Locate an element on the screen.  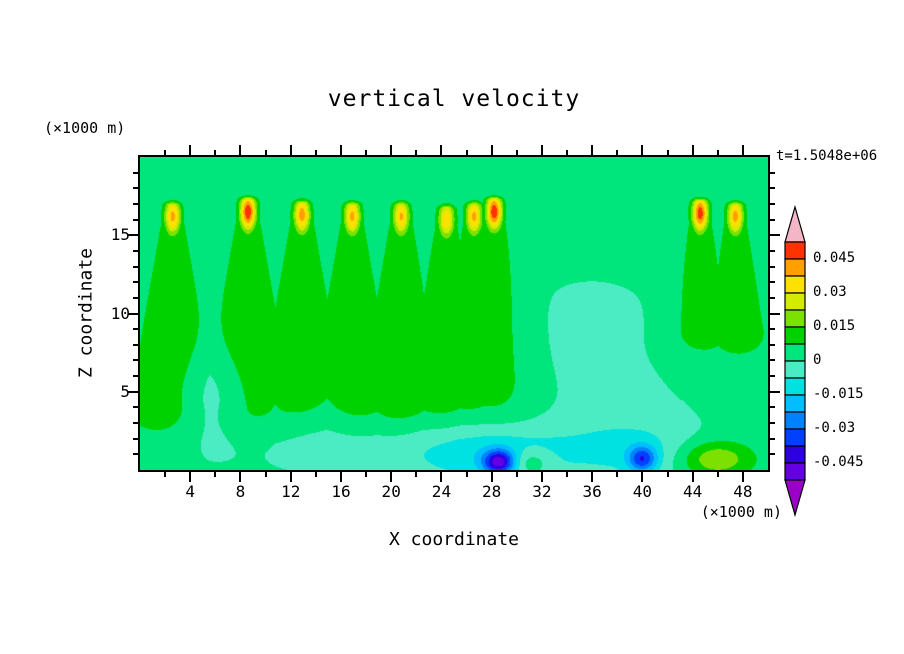
colorbar-label: 0.03 is located at coordinates (830, 292).